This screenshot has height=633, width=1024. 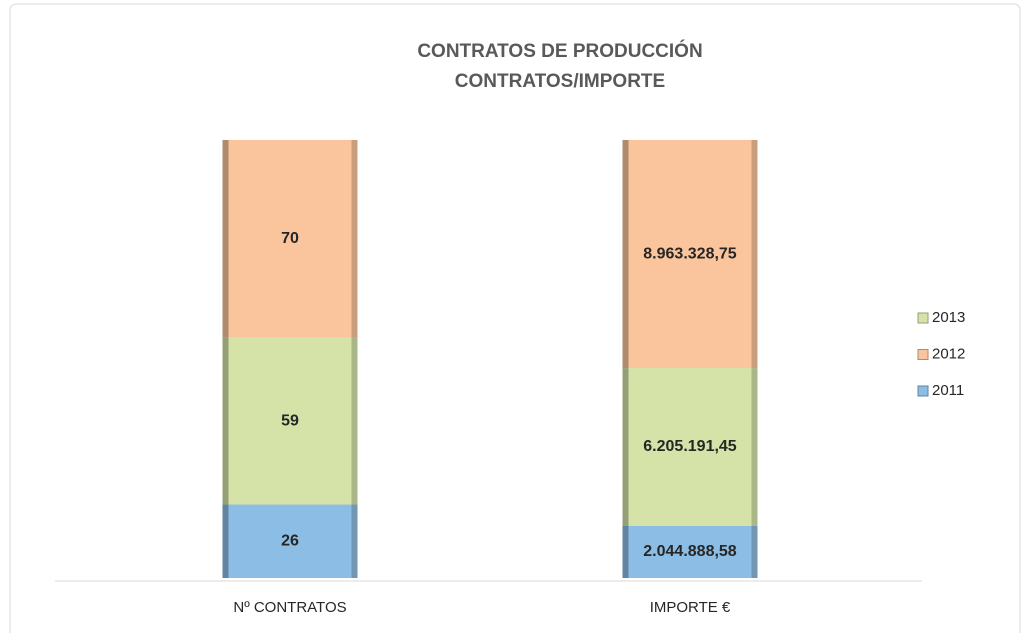 What do you see at coordinates (560, 81) in the screenshot?
I see `chart-title: CONTRATOS/IMPORTE` at bounding box center [560, 81].